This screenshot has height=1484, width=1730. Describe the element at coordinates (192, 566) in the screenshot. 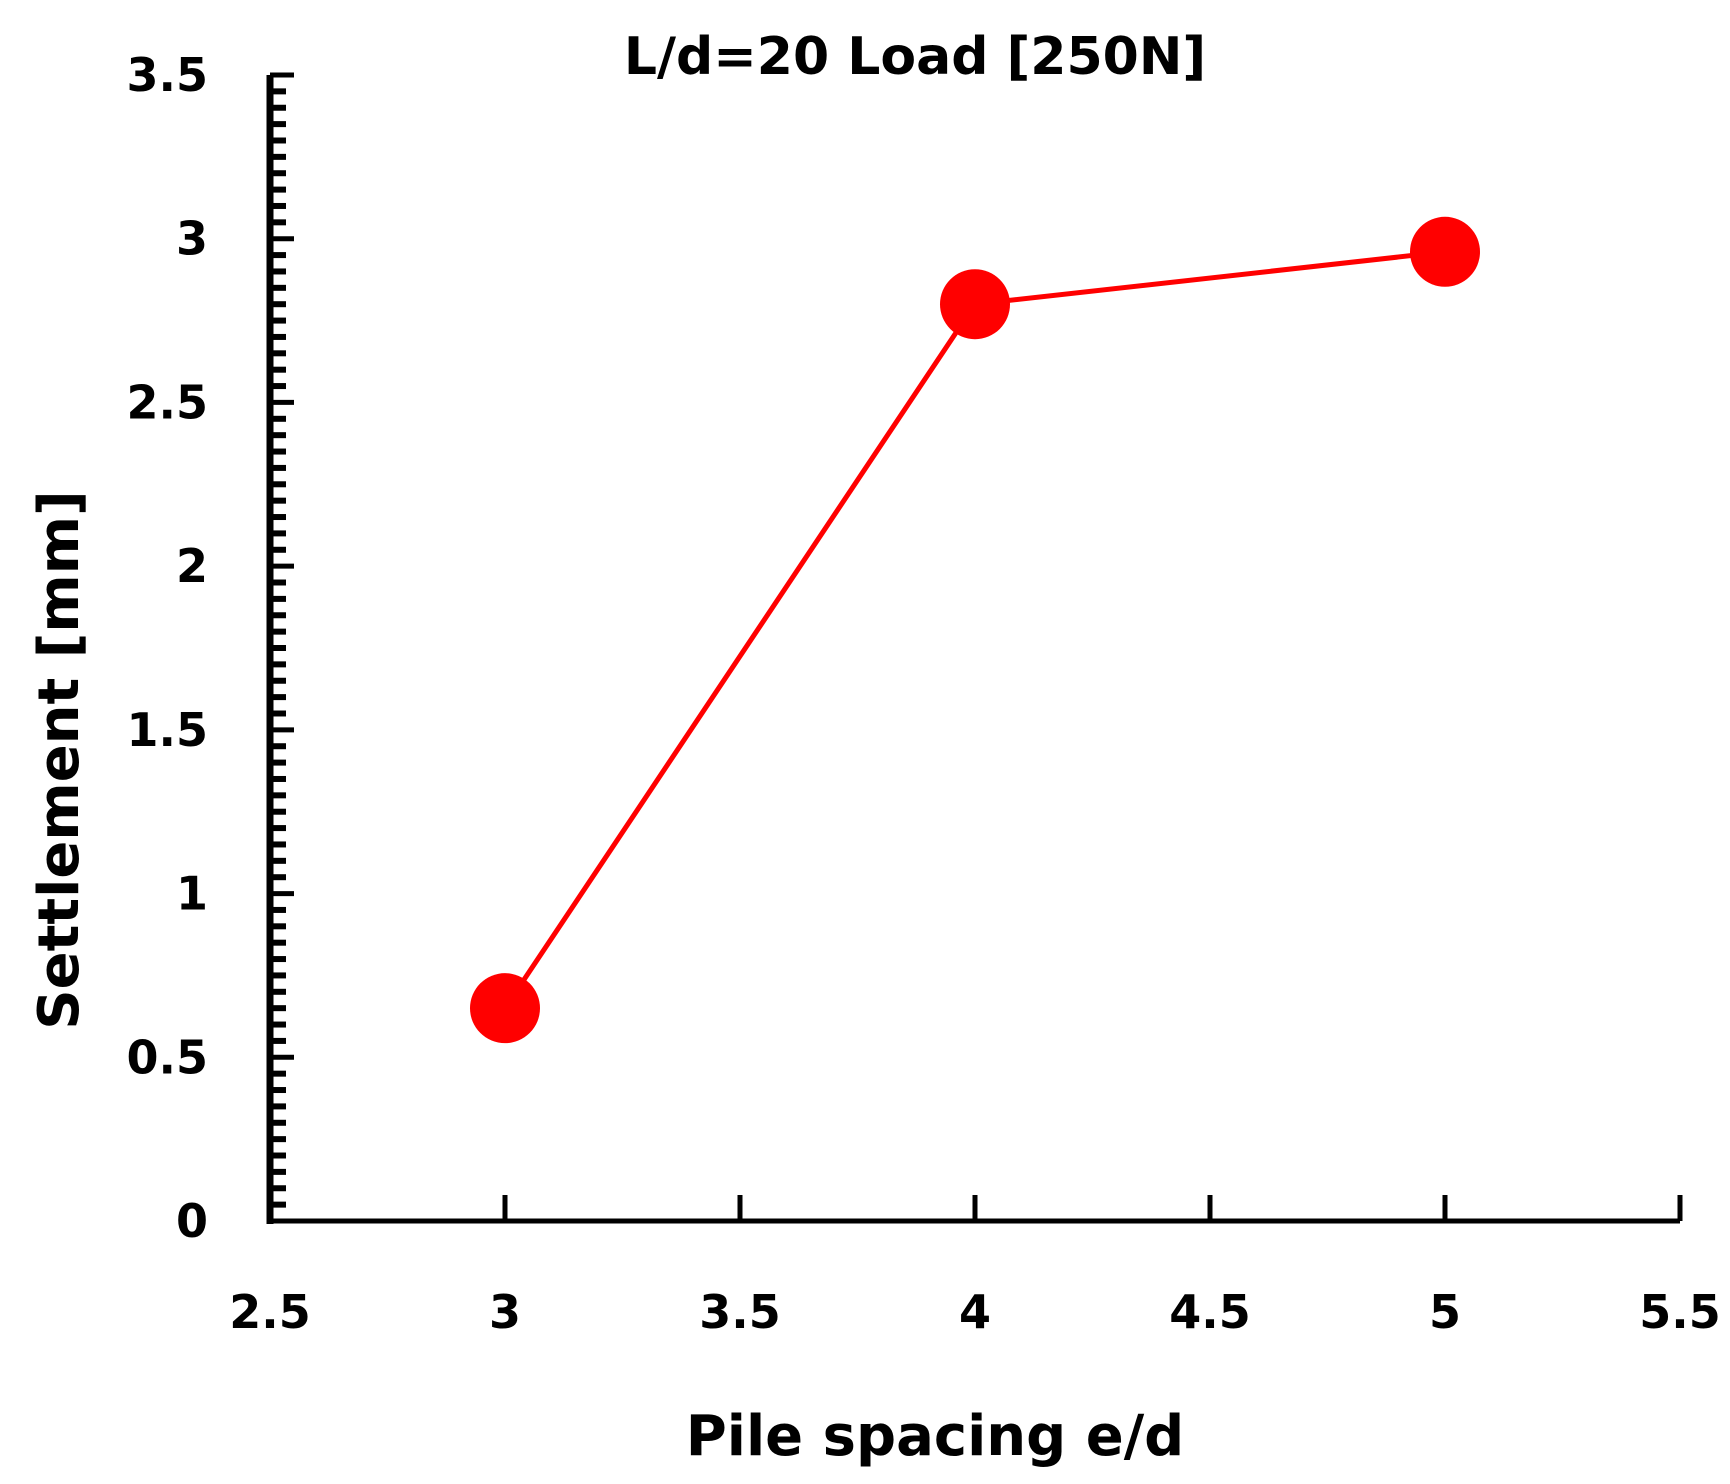

I see `y-tick-label: 2` at that location.